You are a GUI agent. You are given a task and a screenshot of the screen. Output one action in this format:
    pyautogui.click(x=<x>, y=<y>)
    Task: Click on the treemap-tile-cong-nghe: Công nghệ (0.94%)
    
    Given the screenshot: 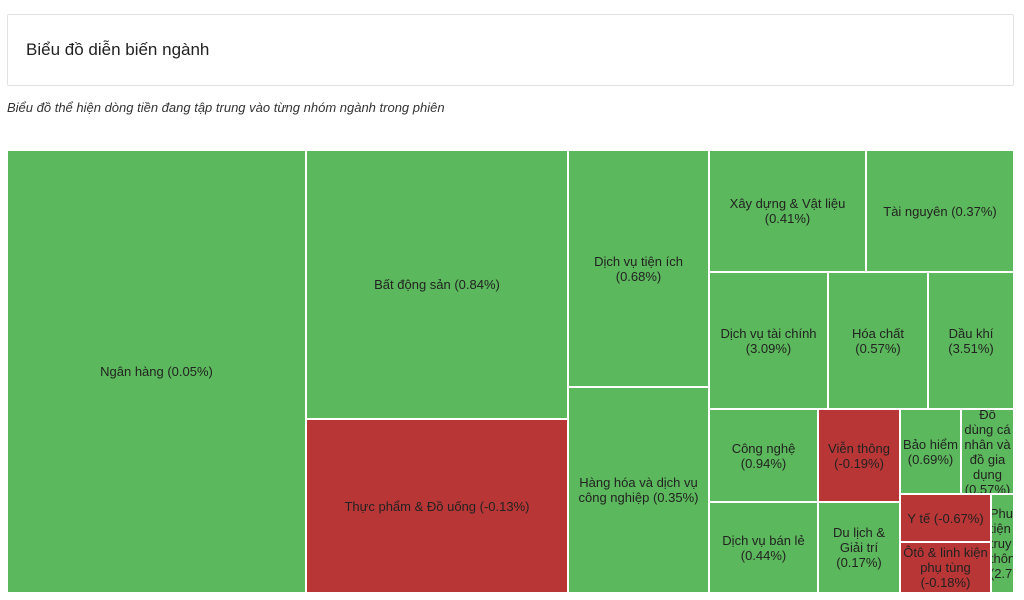 What is the action you would take?
    pyautogui.click(x=763, y=455)
    